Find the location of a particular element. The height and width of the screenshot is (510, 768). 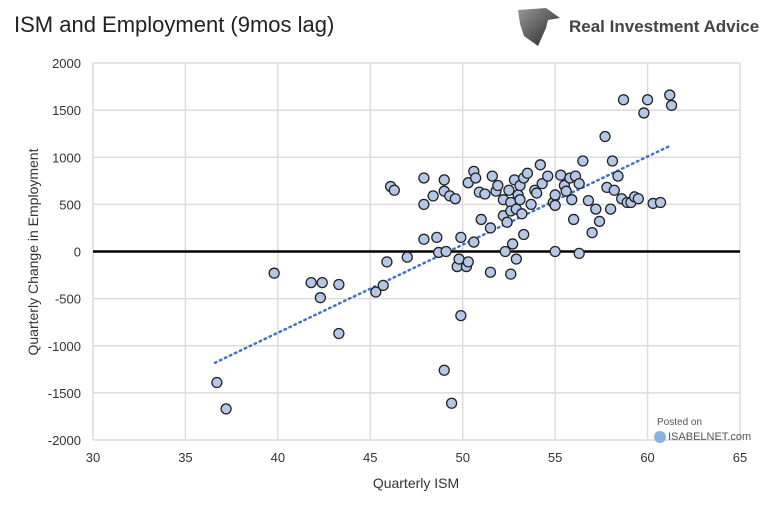

x-tick-label: 45 is located at coordinates (370, 457).